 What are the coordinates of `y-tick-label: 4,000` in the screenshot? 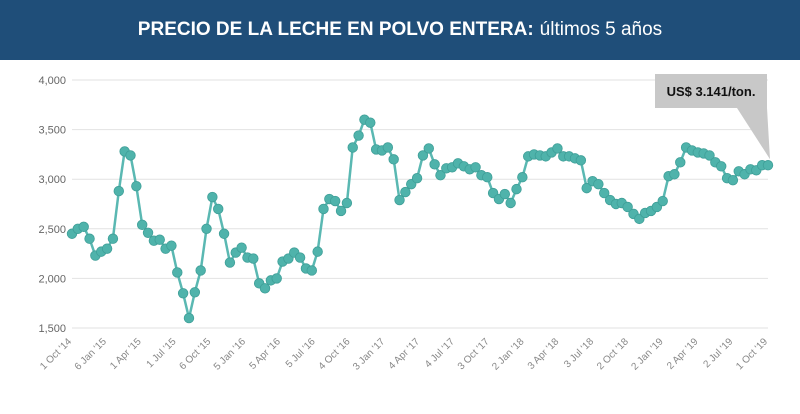 It's located at (52, 81).